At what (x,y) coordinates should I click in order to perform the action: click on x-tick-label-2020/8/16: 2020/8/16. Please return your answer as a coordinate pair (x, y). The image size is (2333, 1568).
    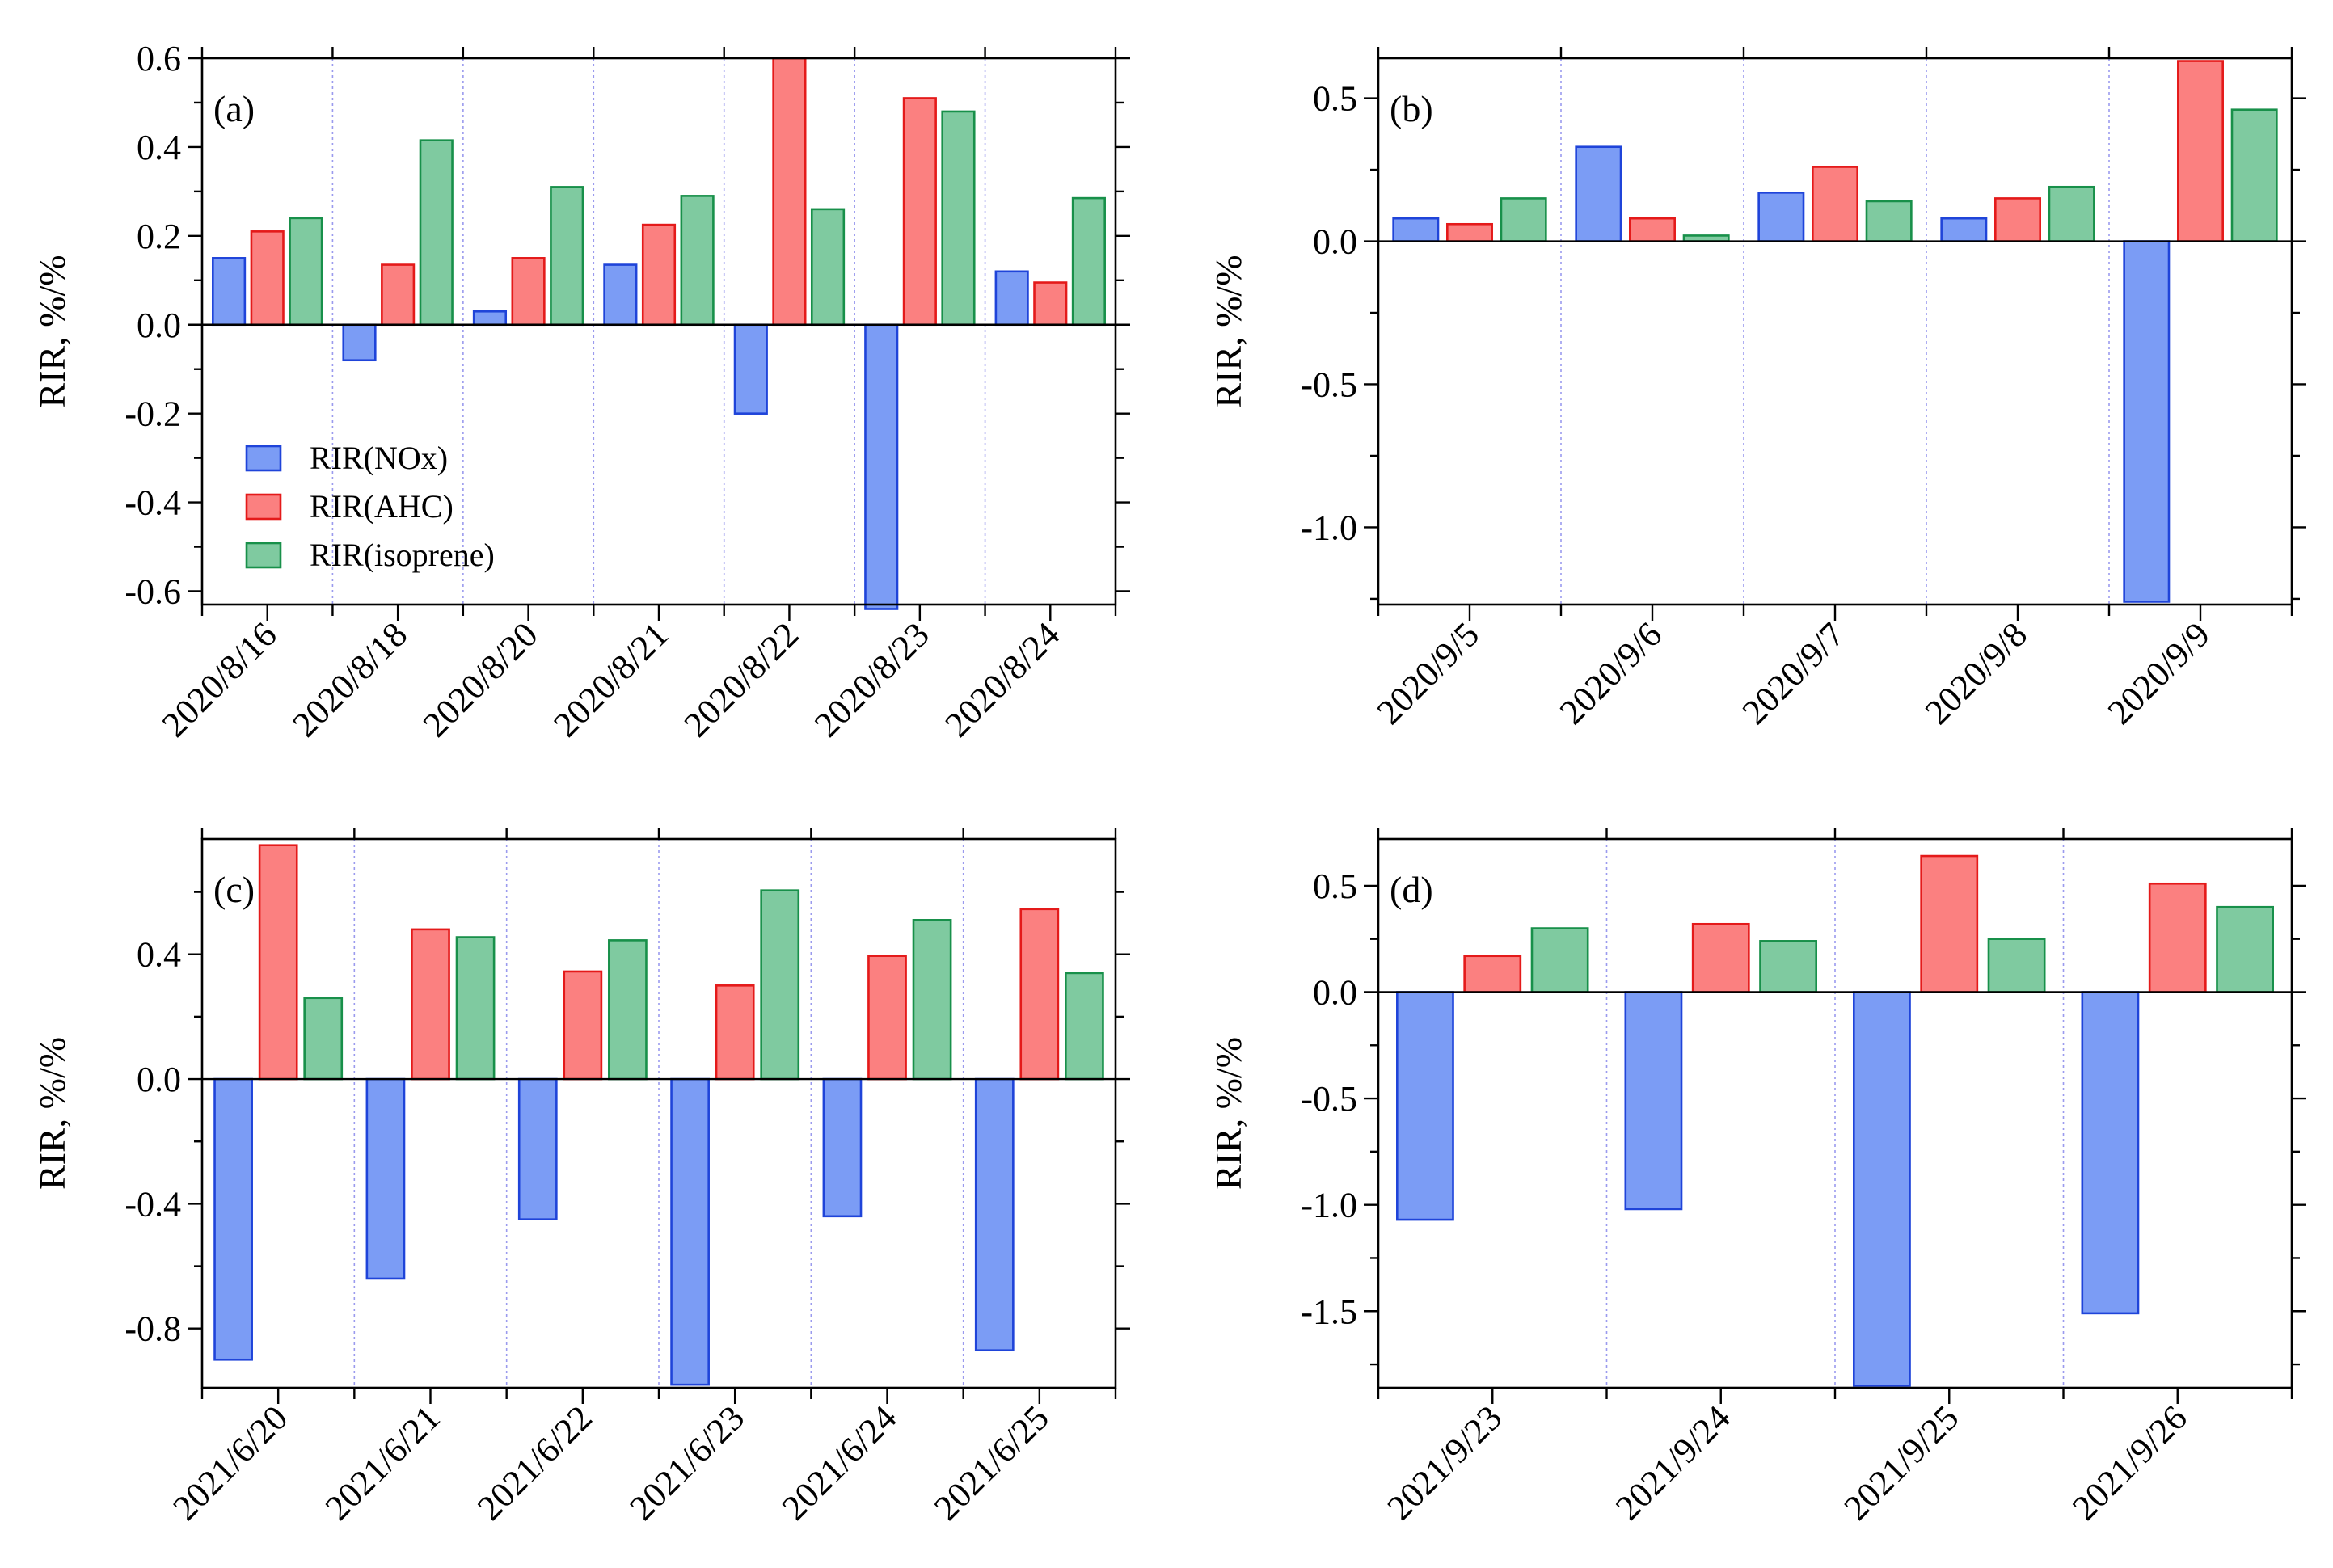
    Looking at the image, I should click on (220, 679).